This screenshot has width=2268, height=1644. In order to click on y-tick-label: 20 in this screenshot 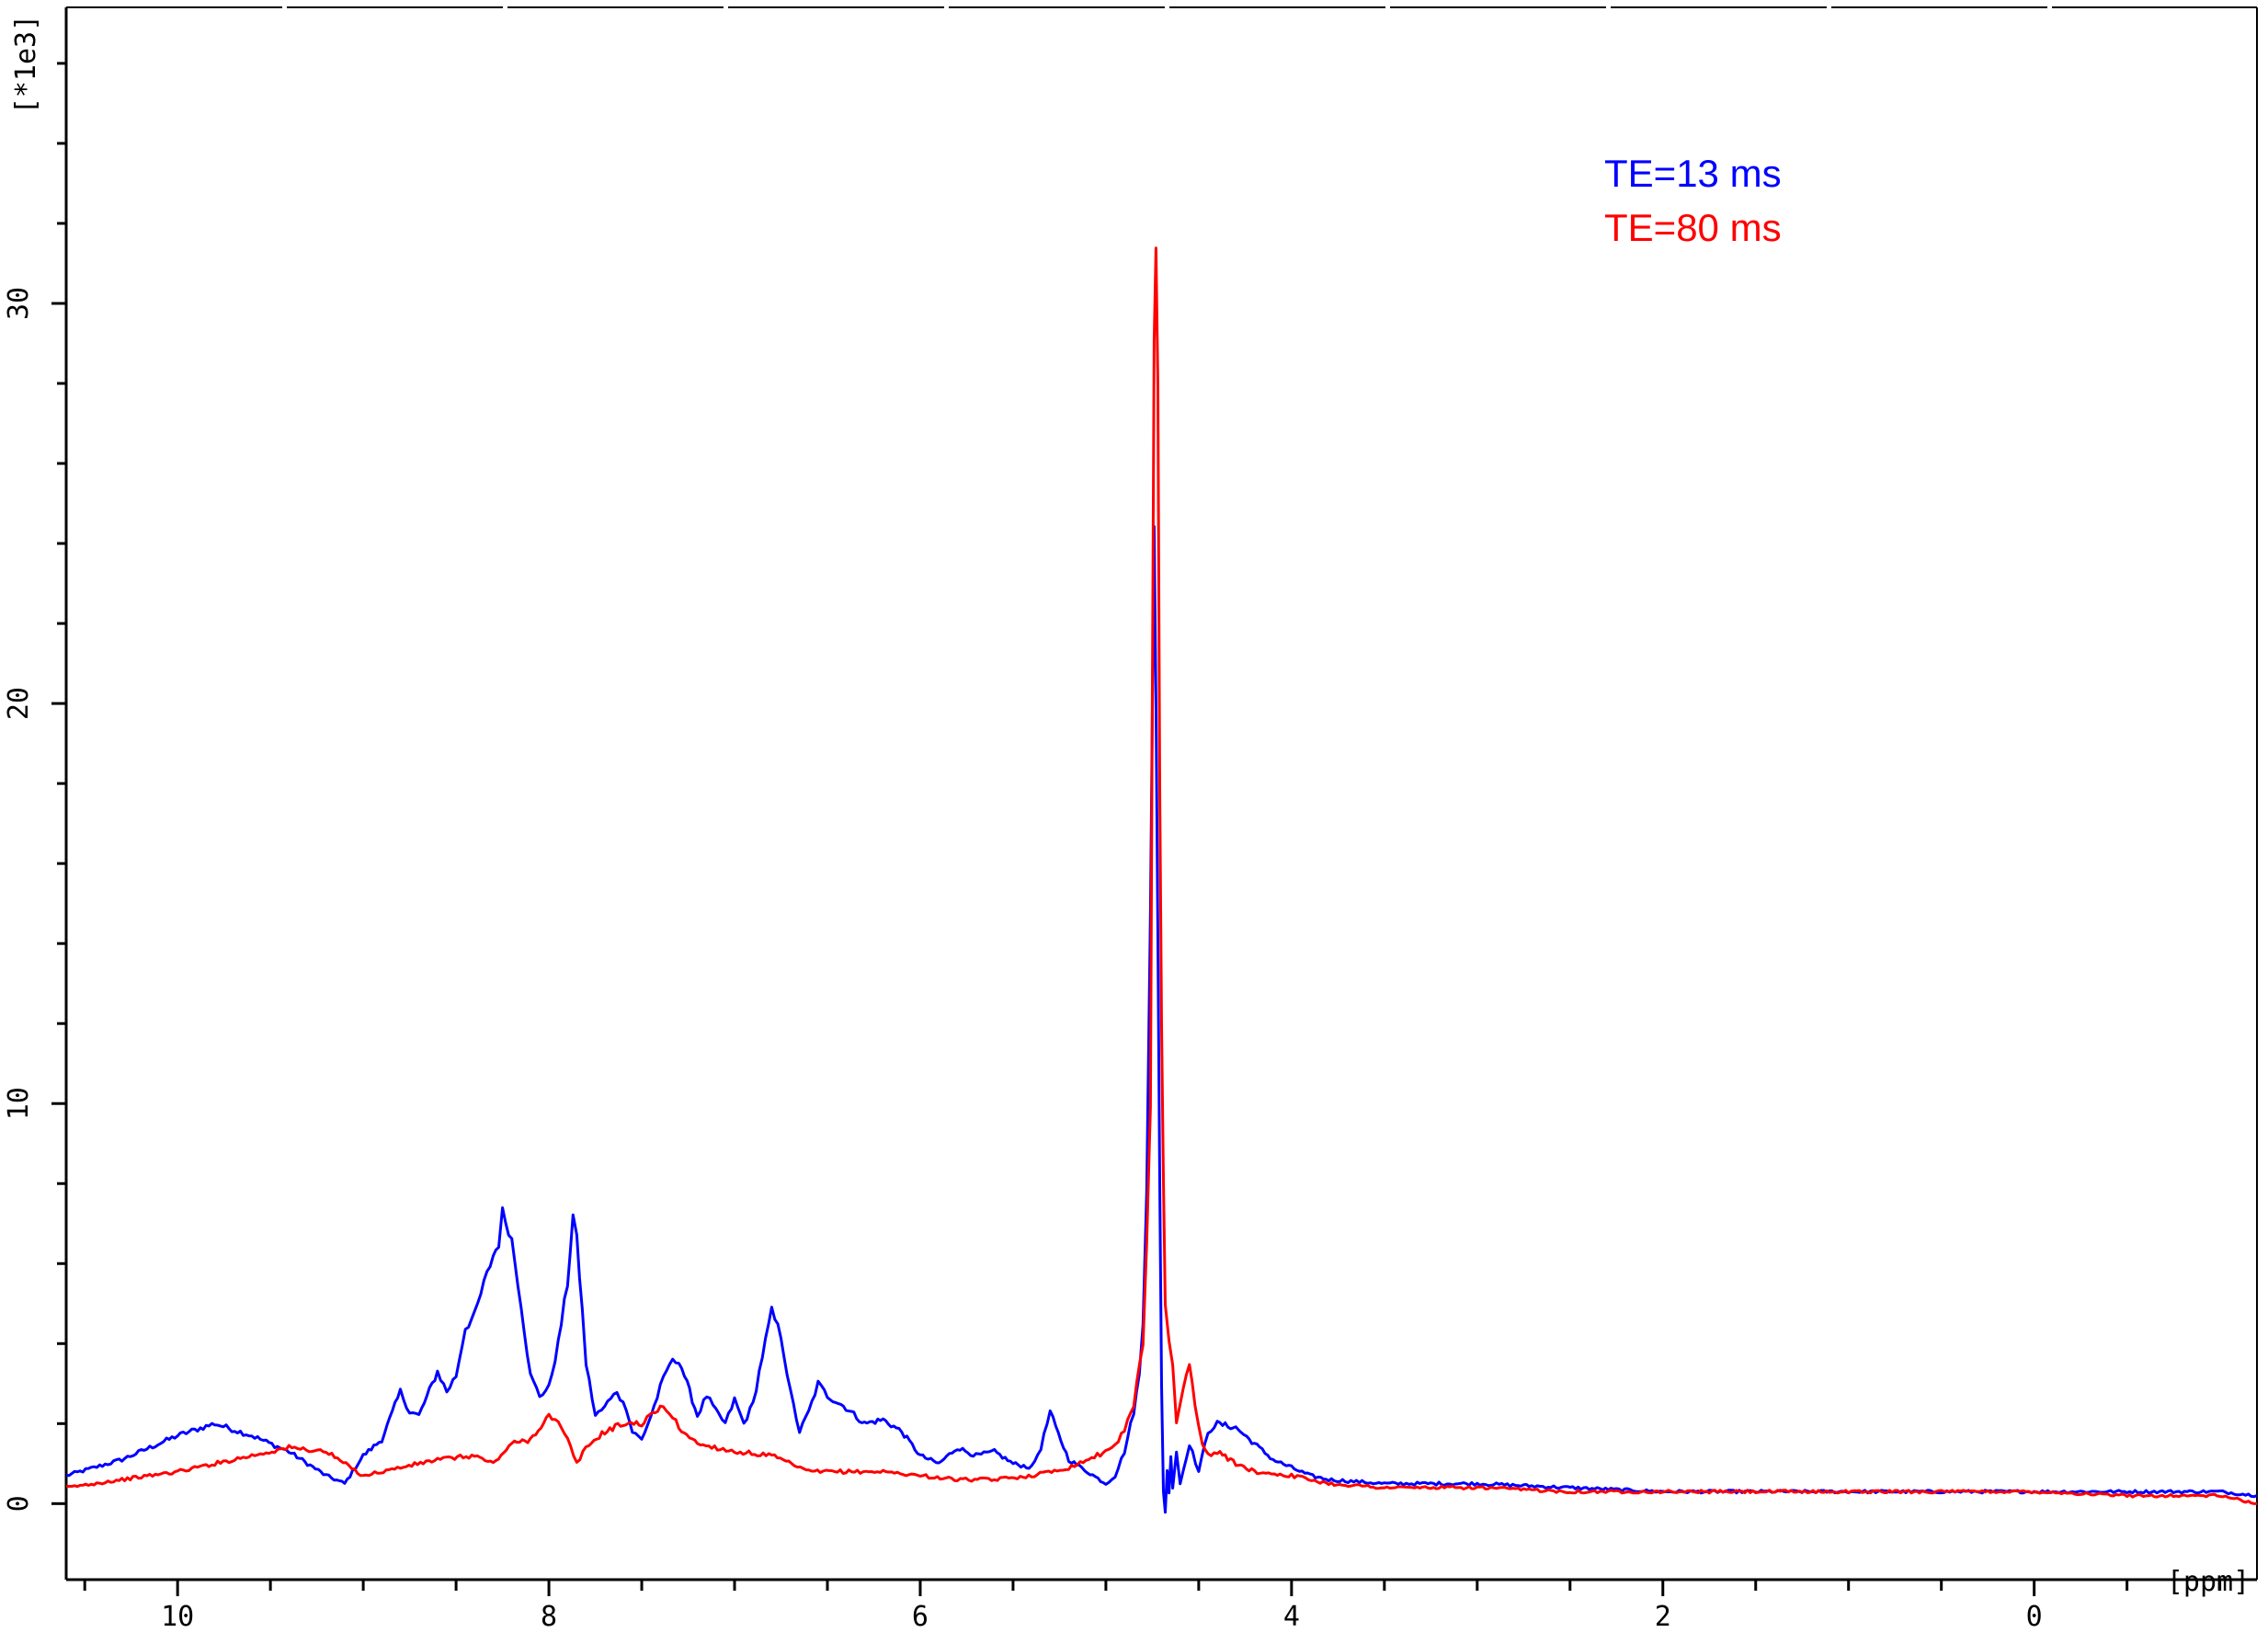, I will do `click(19, 703)`.